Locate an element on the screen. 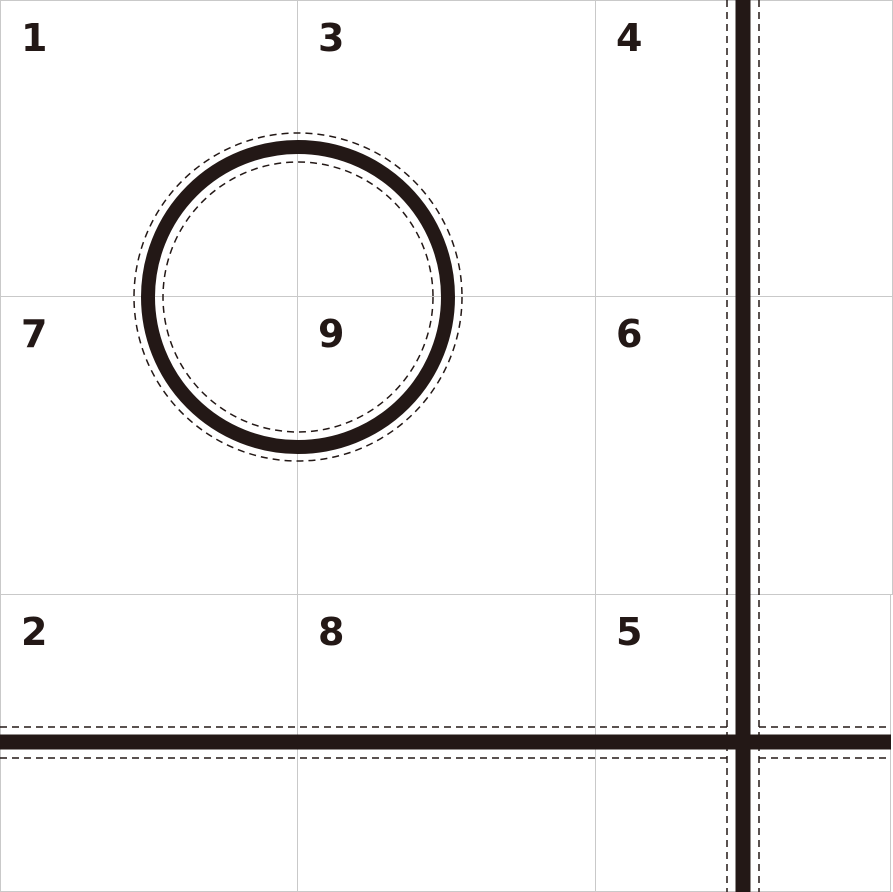 This screenshot has height=892, width=893. tile-number: 8 is located at coordinates (331, 632).